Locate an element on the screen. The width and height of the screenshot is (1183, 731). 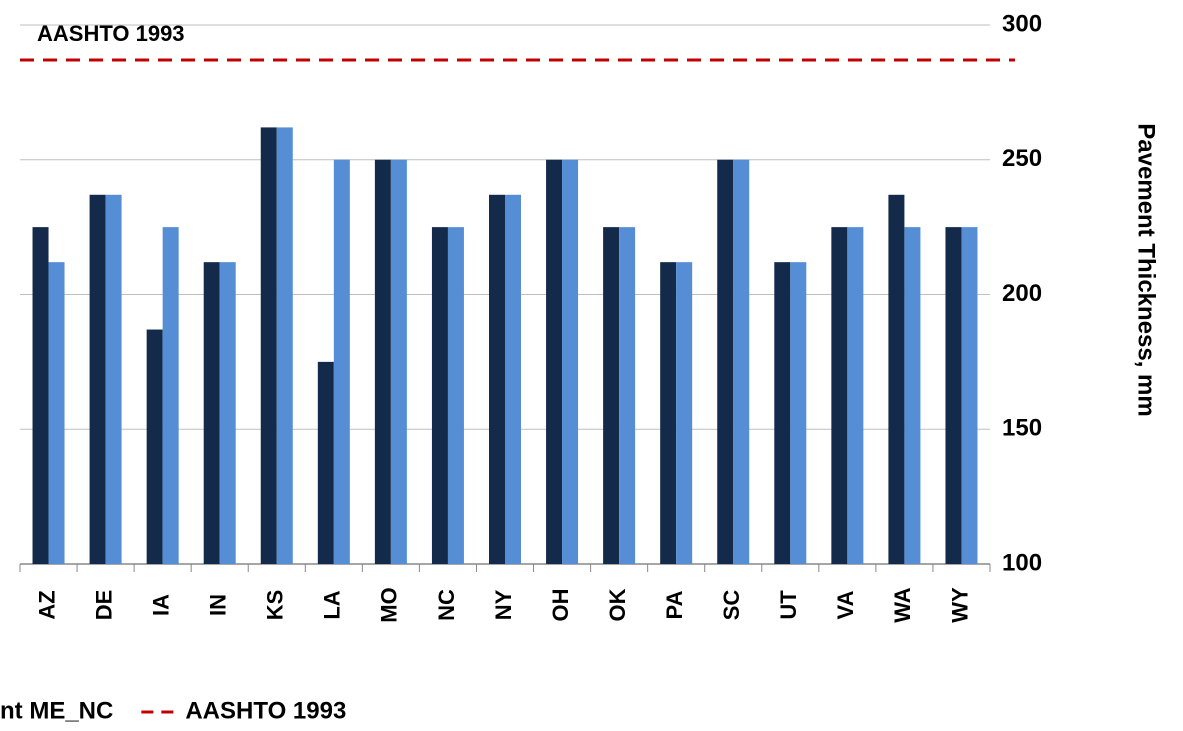
y-tick-label: 250 is located at coordinates (1022, 158).